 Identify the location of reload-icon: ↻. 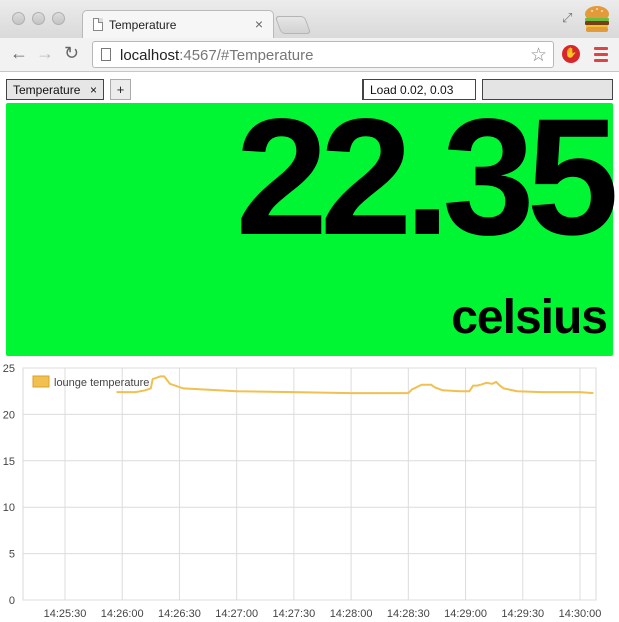
(72, 53).